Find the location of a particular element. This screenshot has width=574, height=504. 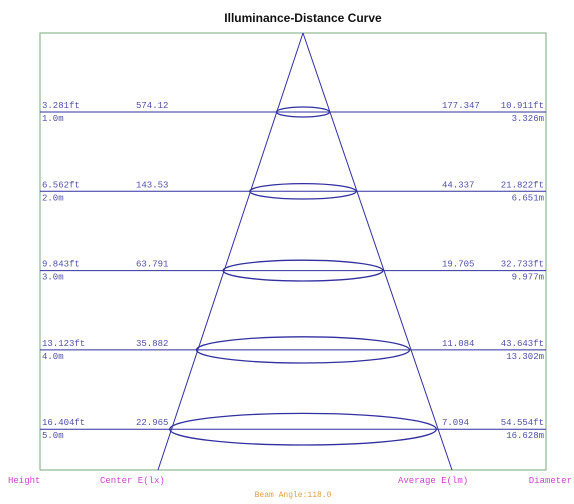

average-e: 44.337 is located at coordinates (458, 185).